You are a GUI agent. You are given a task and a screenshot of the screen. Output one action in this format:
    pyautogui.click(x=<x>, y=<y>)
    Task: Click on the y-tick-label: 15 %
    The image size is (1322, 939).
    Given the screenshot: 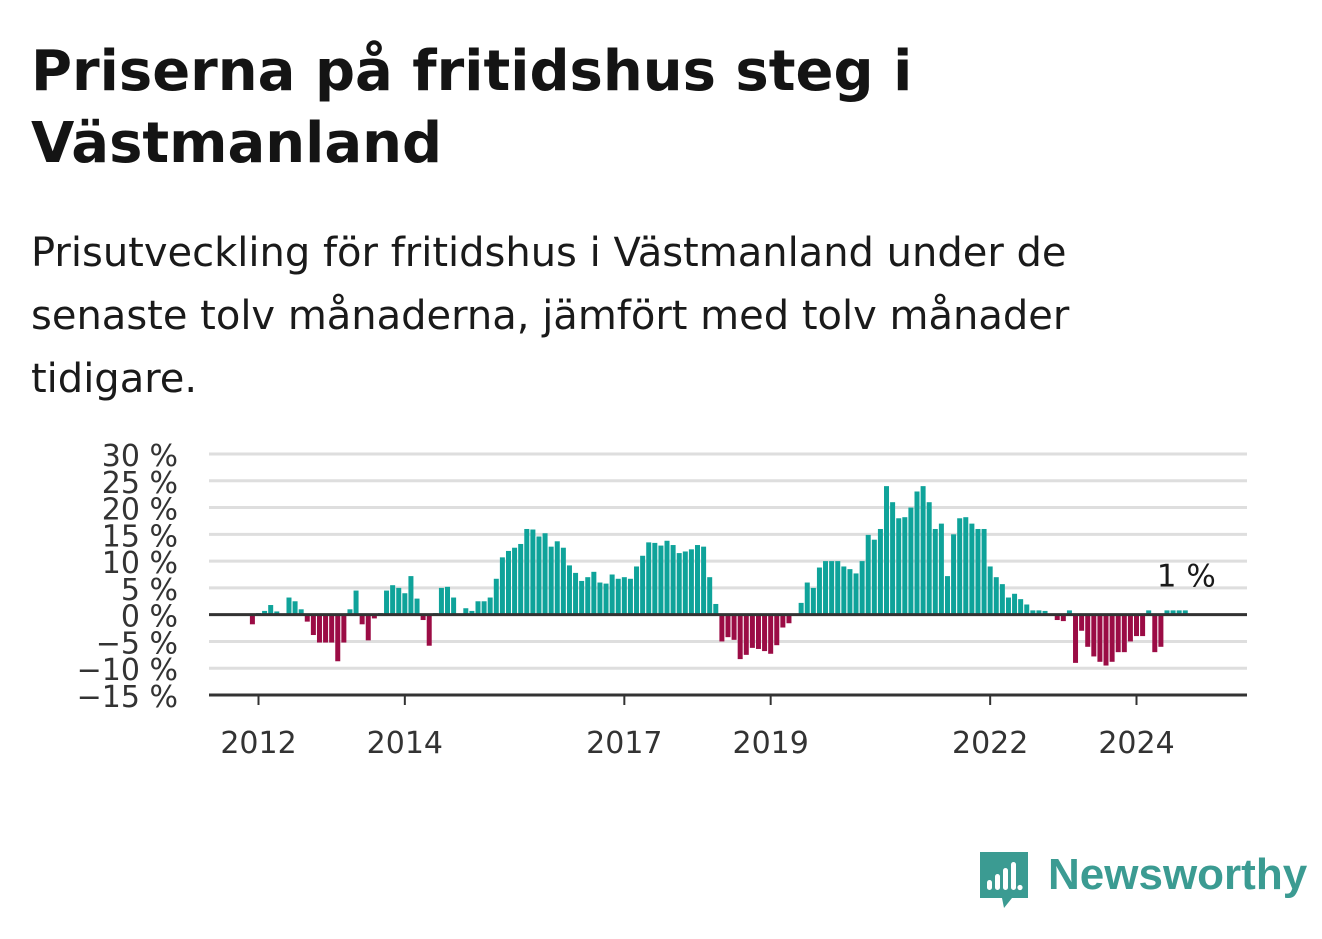 What is the action you would take?
    pyautogui.click(x=140, y=536)
    